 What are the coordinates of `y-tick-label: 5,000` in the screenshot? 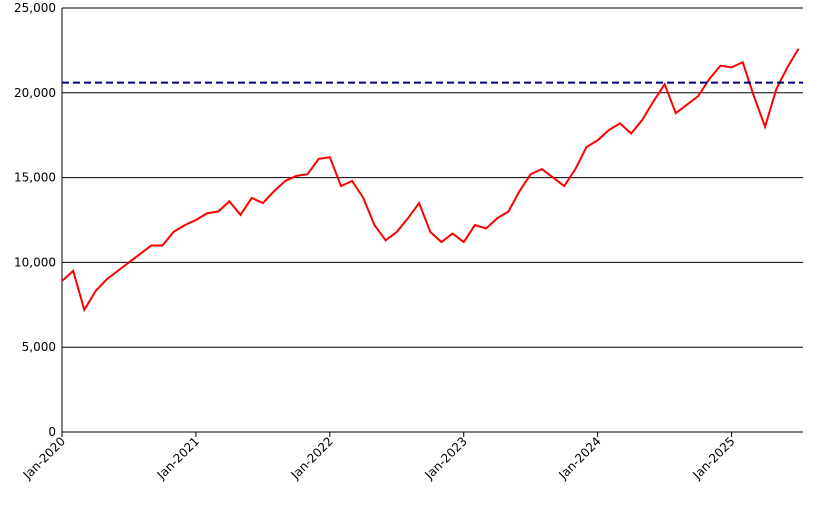 It's located at (39, 347).